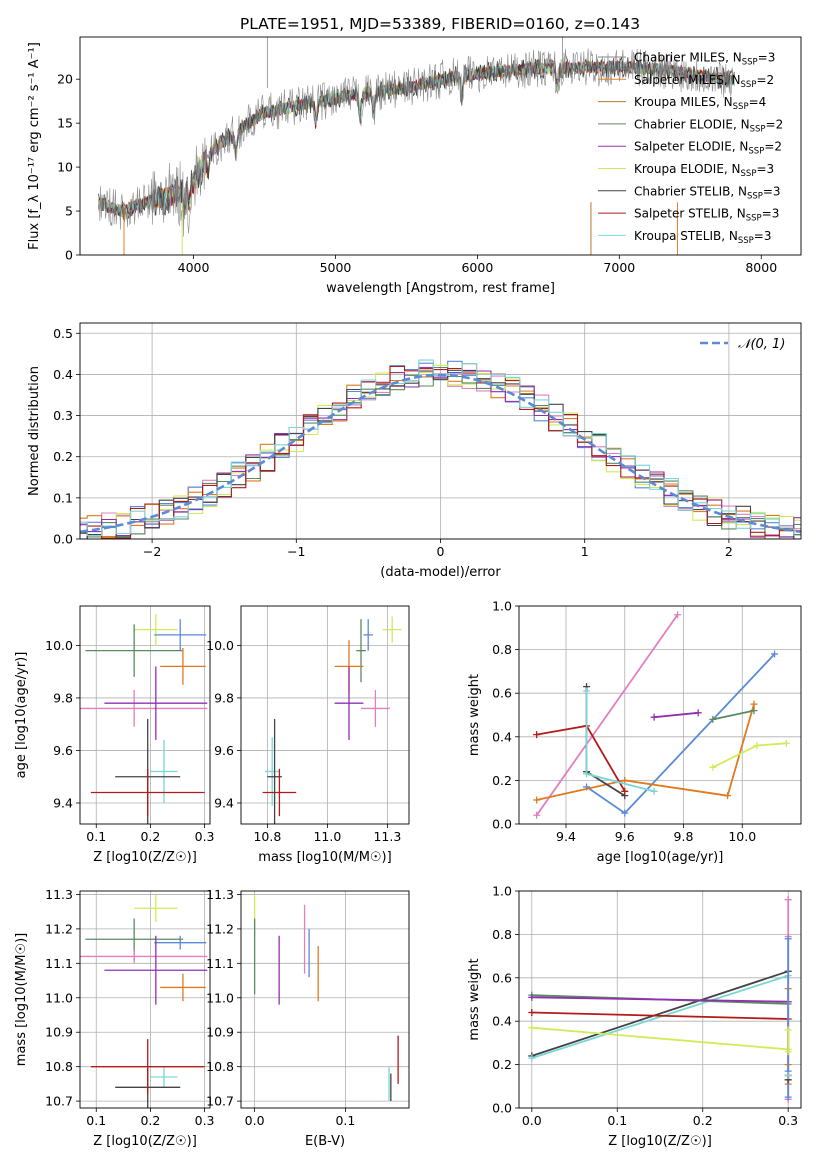  I want to click on y-tick-label: 11.3, so click(59, 894).